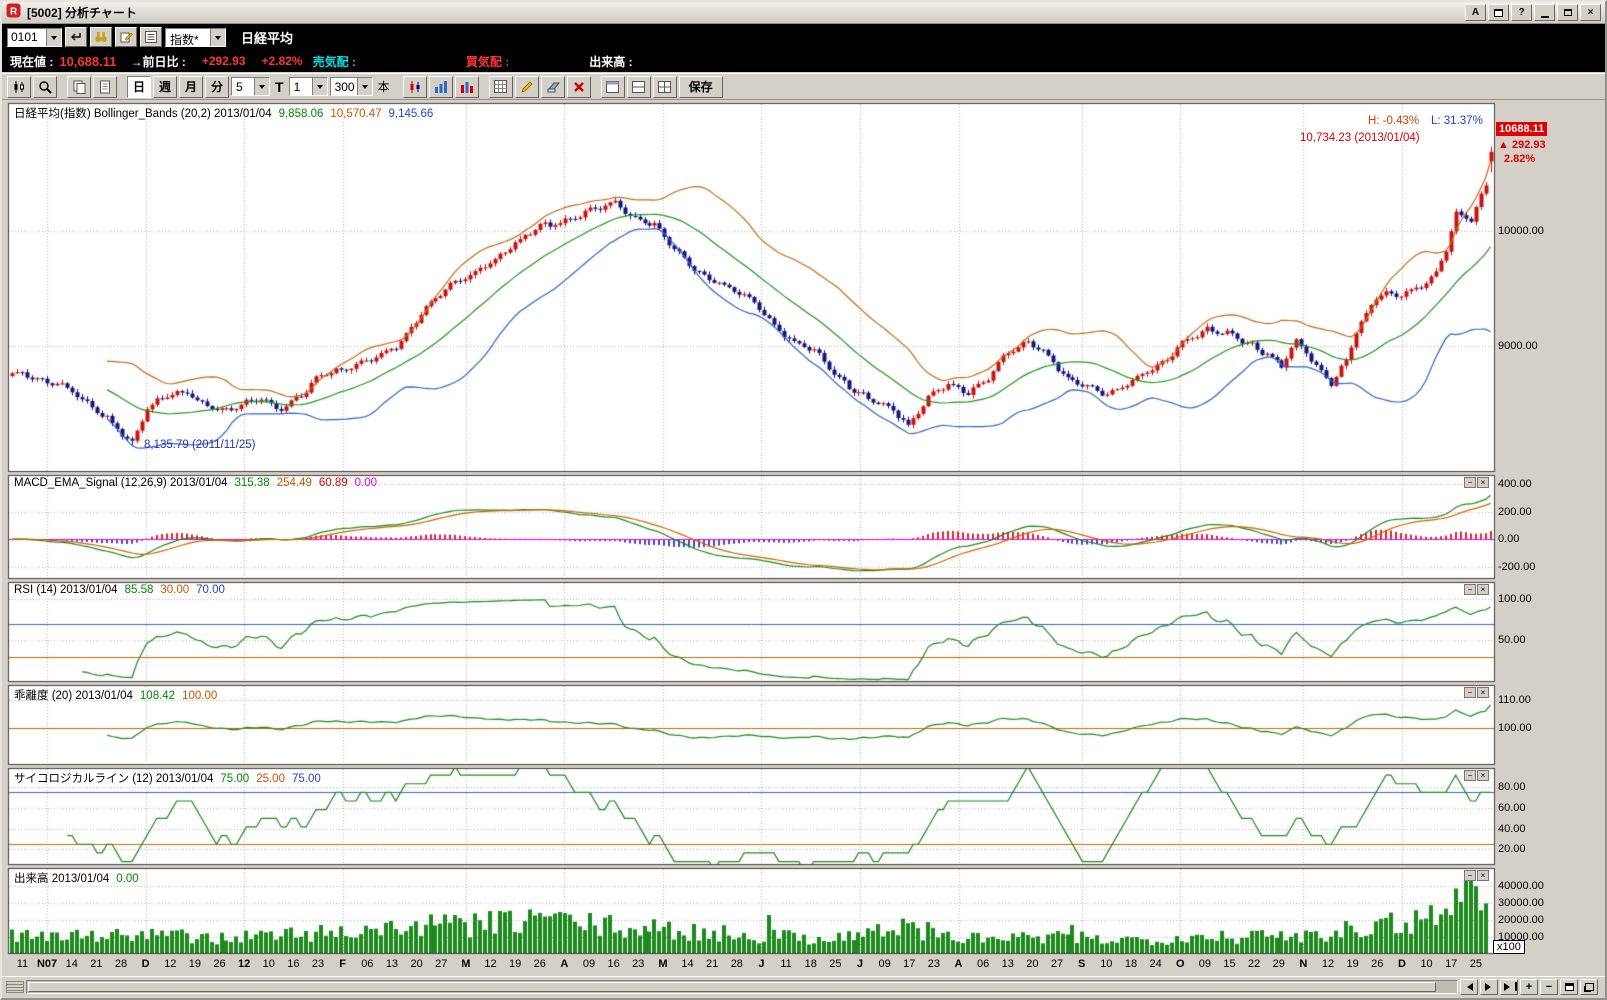  What do you see at coordinates (1483, 775) in the screenshot?
I see `psych-panel-close-button: ×` at bounding box center [1483, 775].